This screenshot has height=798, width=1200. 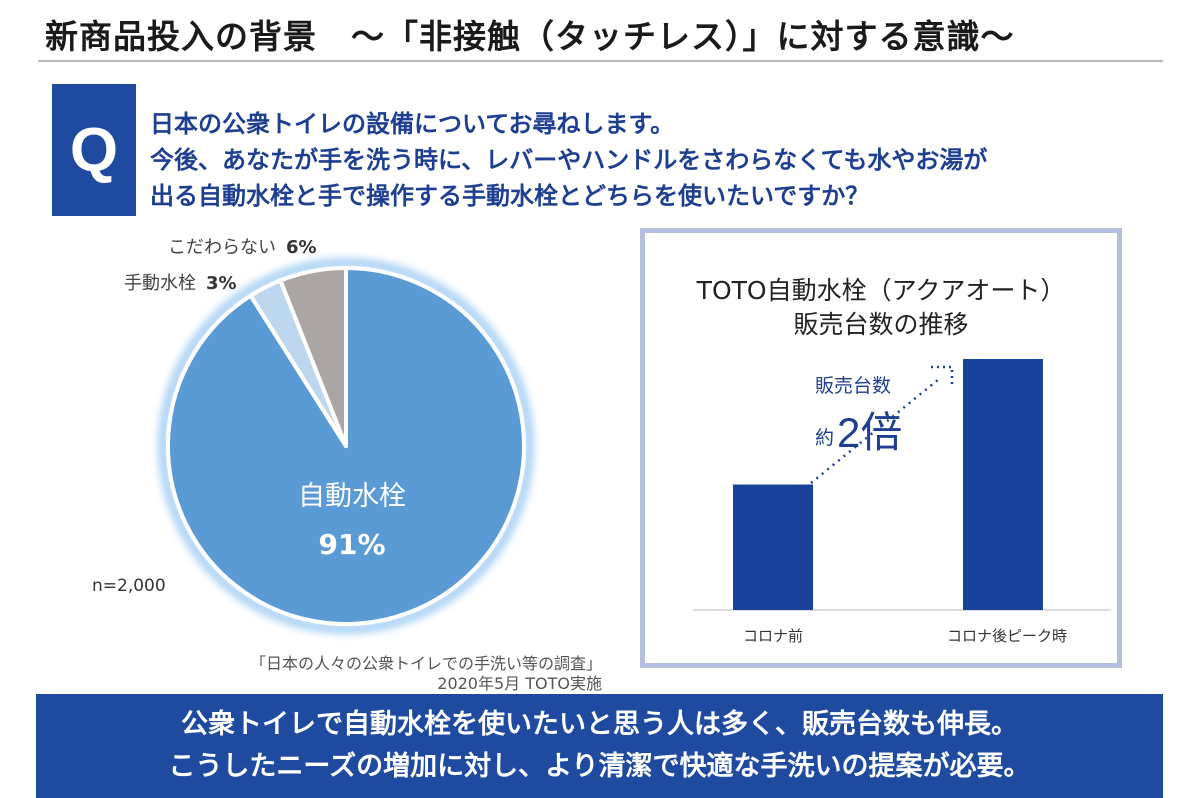 What do you see at coordinates (599, 724) in the screenshot?
I see `conclusion-line-1: 公衆トイレで自動水栓を使いたいと思う人は多く、販売台数も伸長。` at bounding box center [599, 724].